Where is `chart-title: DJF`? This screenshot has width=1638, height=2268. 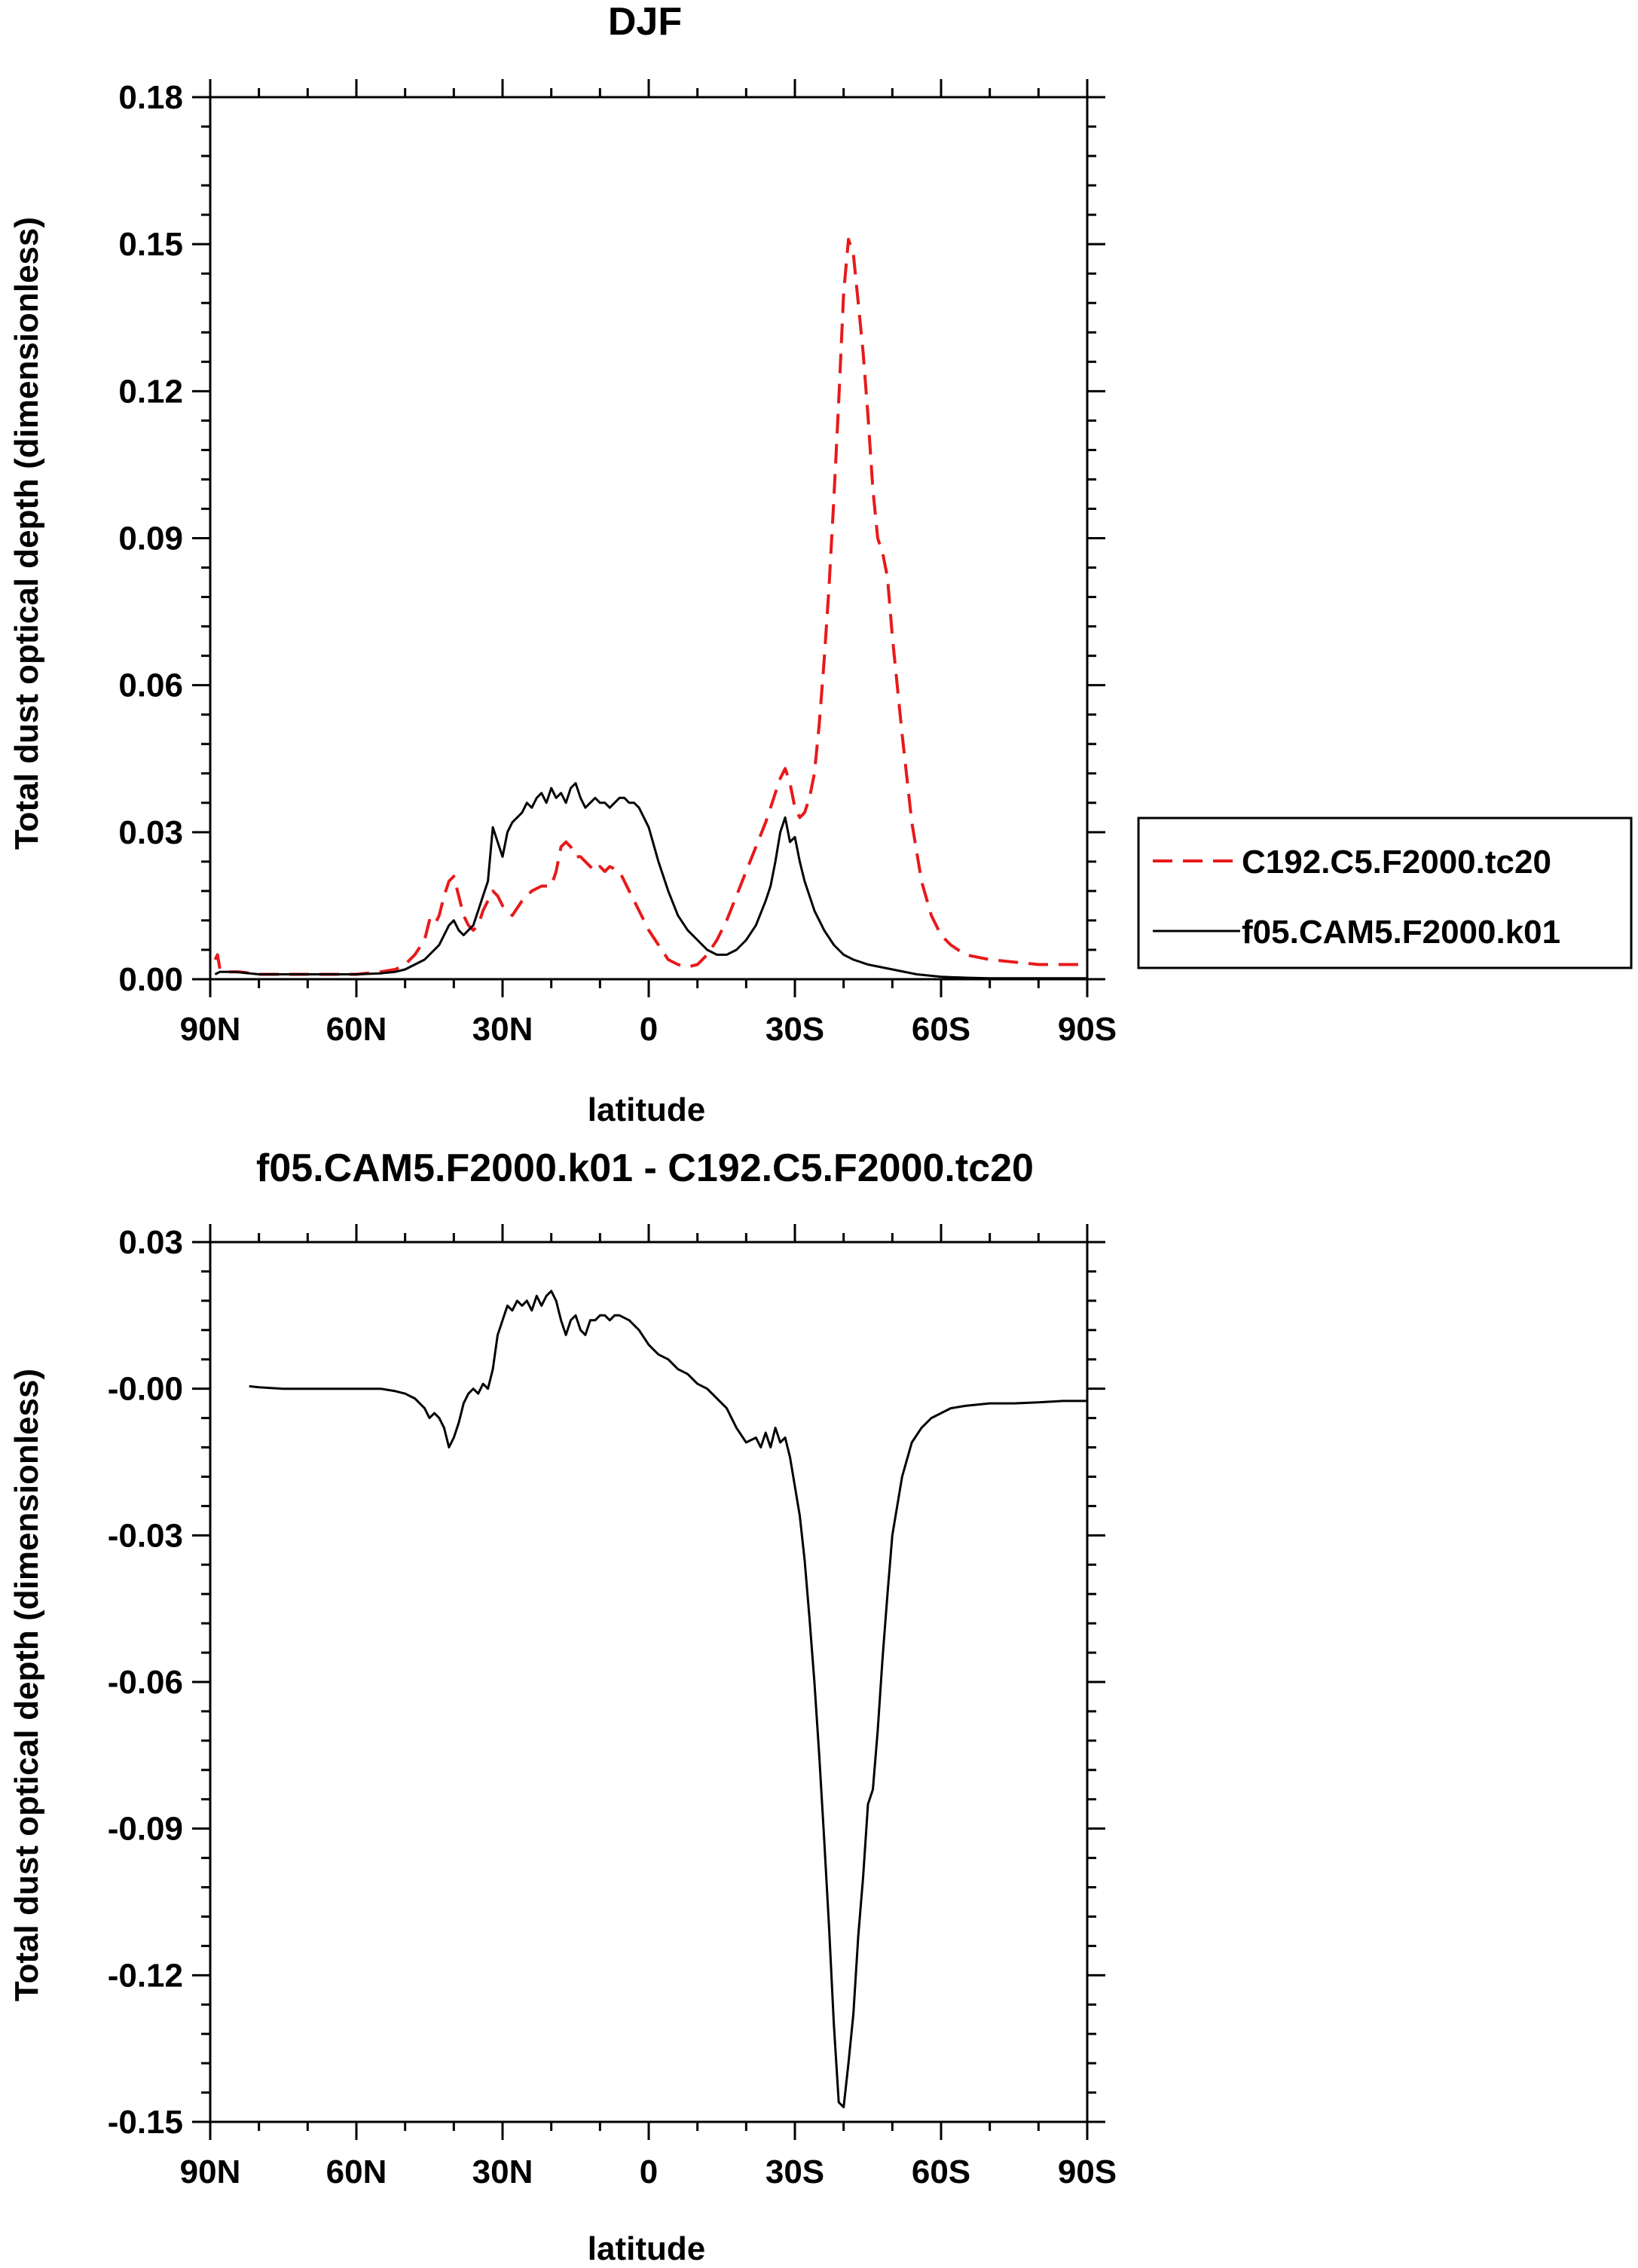
chart-title: DJF is located at coordinates (645, 22).